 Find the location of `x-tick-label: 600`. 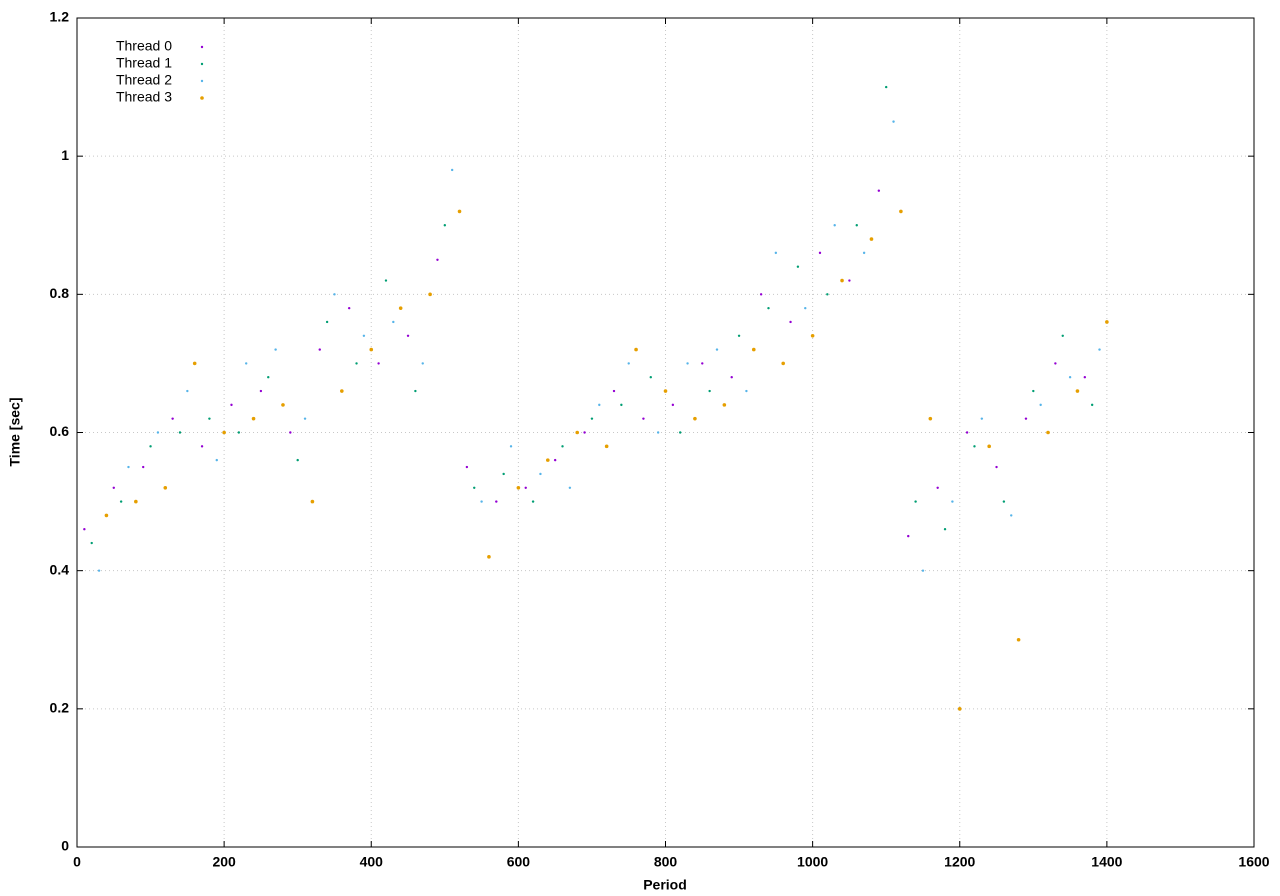

x-tick-label: 600 is located at coordinates (519, 862).